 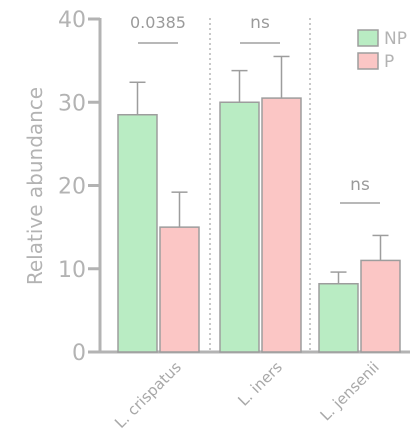 What do you see at coordinates (72, 20) in the screenshot?
I see `y-tick-label-40: 40` at bounding box center [72, 20].